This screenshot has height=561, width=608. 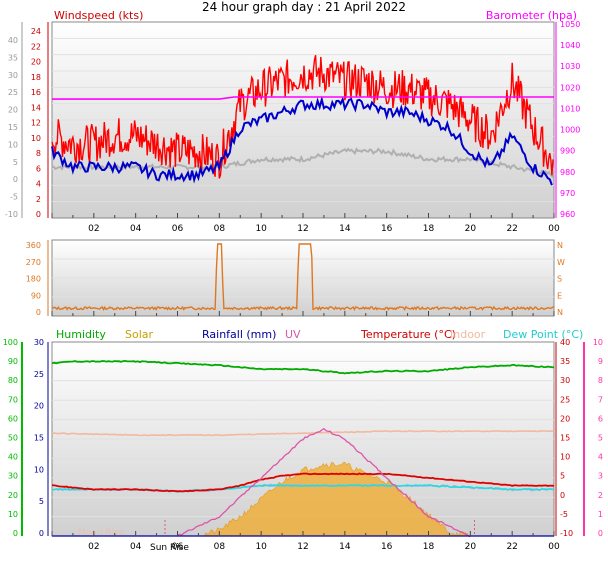 What do you see at coordinates (239, 334) in the screenshot?
I see `climate-legend-2: Rainfall (mm)` at bounding box center [239, 334].